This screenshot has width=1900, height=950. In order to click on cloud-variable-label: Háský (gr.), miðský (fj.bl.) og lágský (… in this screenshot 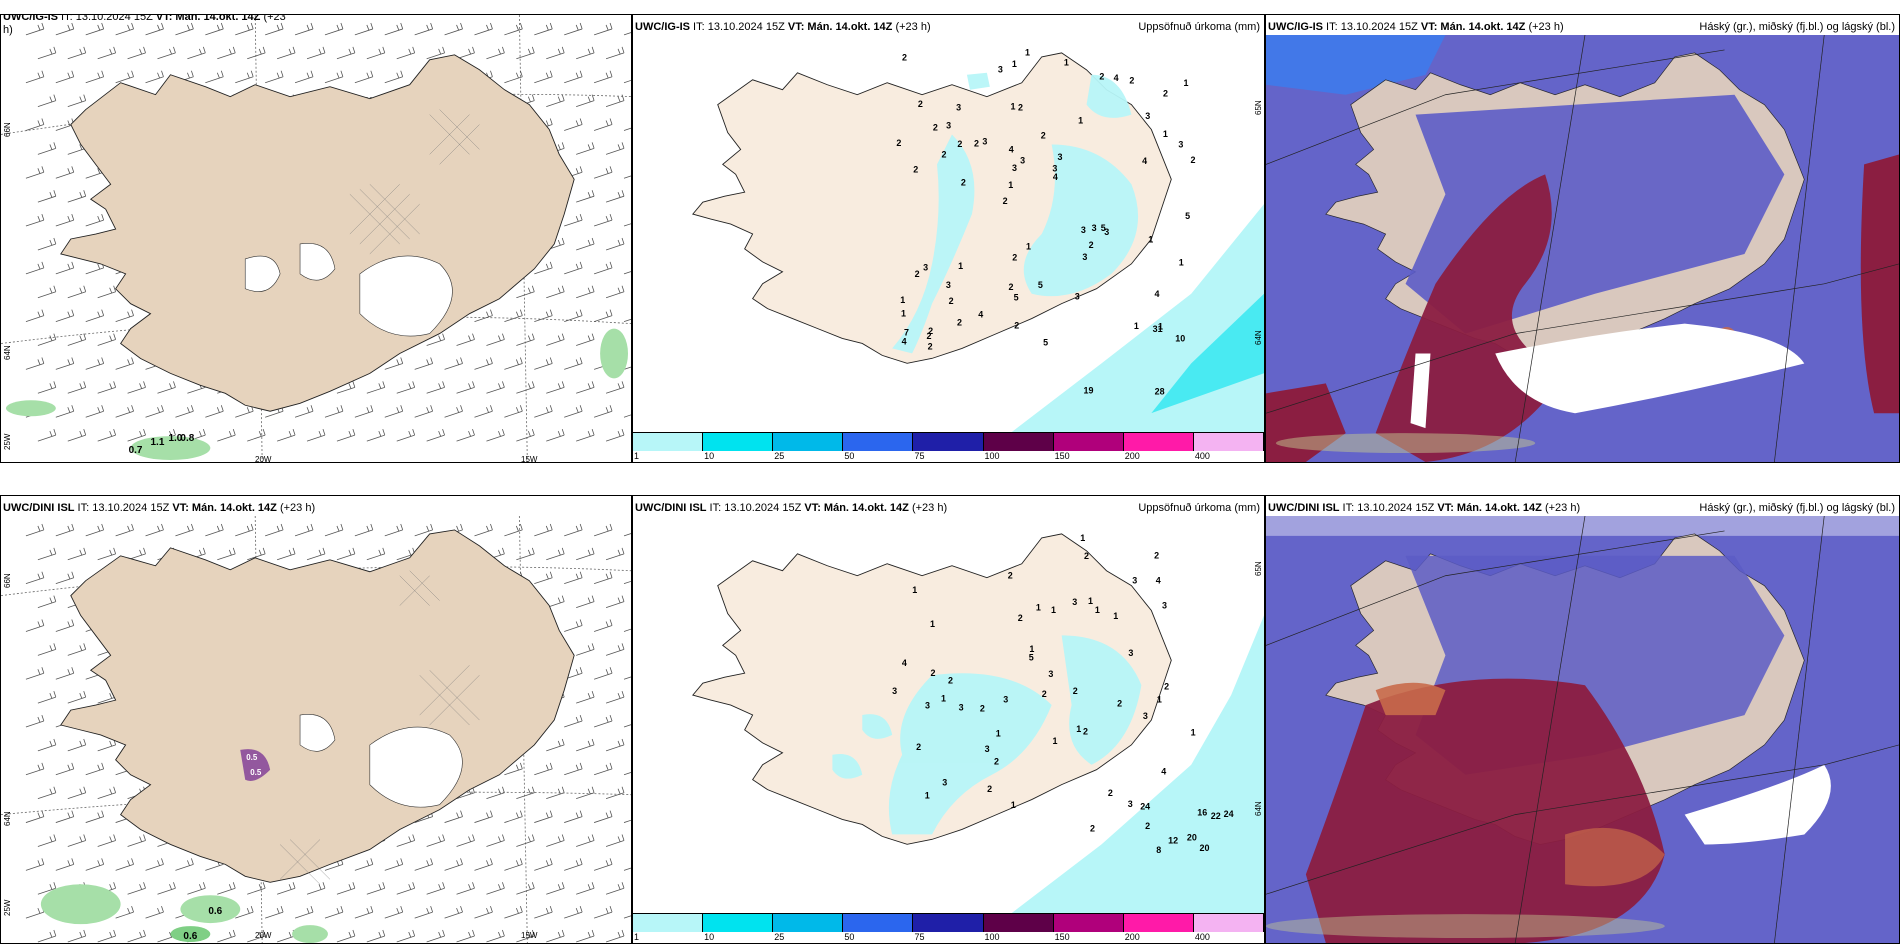, I will do `click(1797, 27)`.